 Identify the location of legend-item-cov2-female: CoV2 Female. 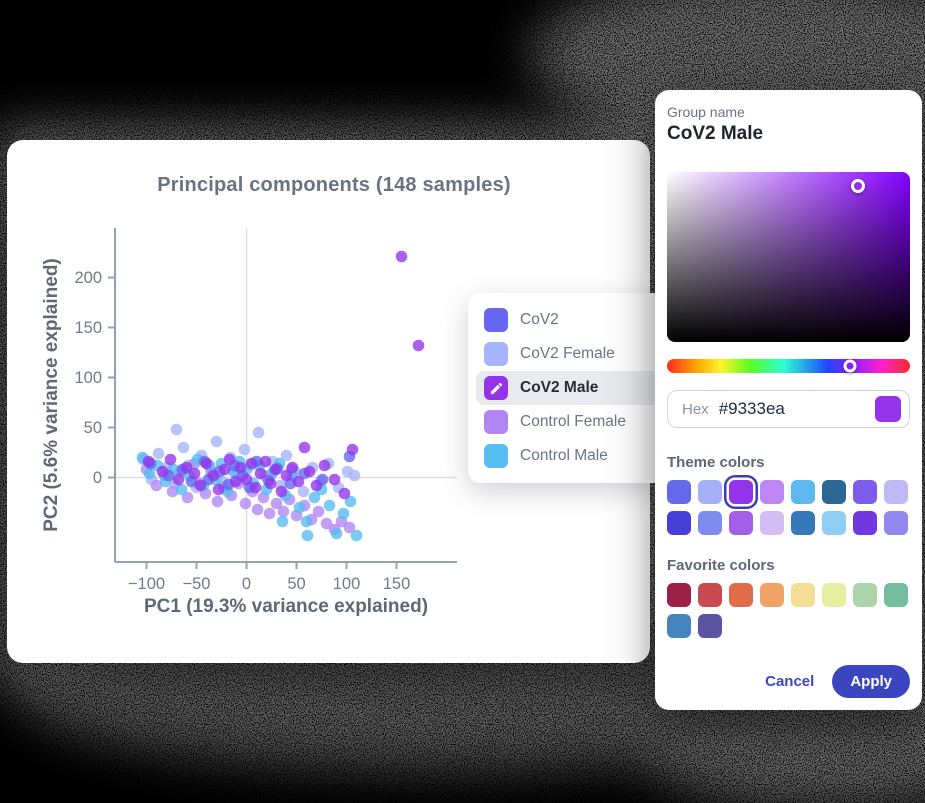
(568, 354).